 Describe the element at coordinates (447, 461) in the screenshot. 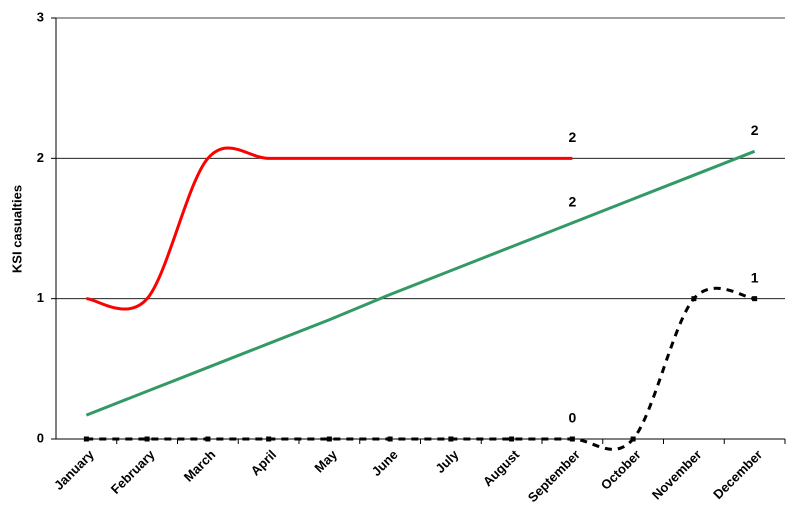

I see `x-tick-label: July` at that location.